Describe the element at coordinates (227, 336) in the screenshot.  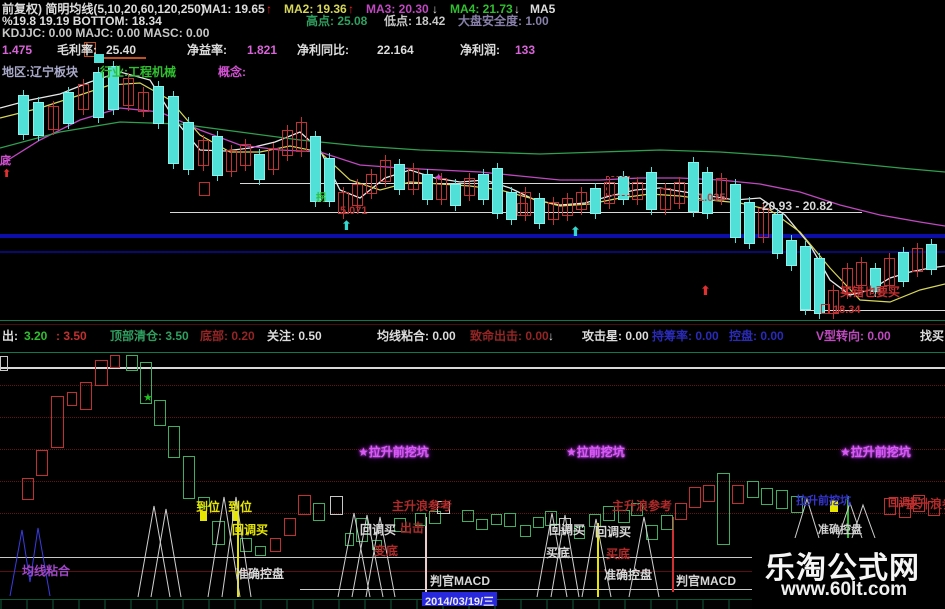
I see `indicator-field: 底部: 0.20` at that location.